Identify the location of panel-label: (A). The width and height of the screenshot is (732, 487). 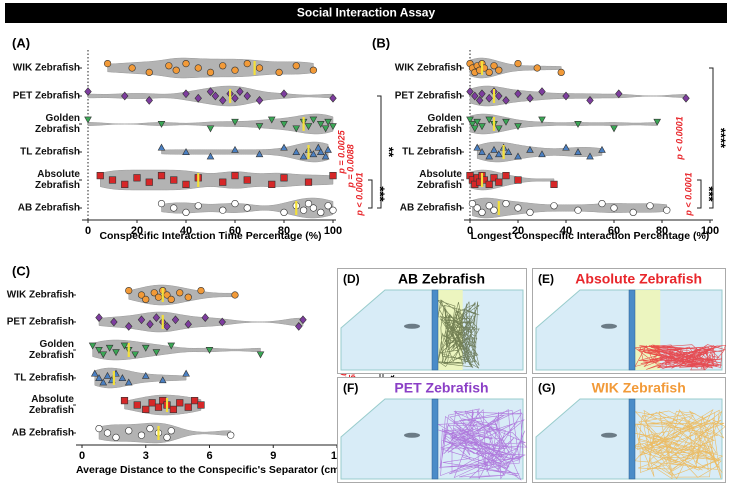
(21, 42).